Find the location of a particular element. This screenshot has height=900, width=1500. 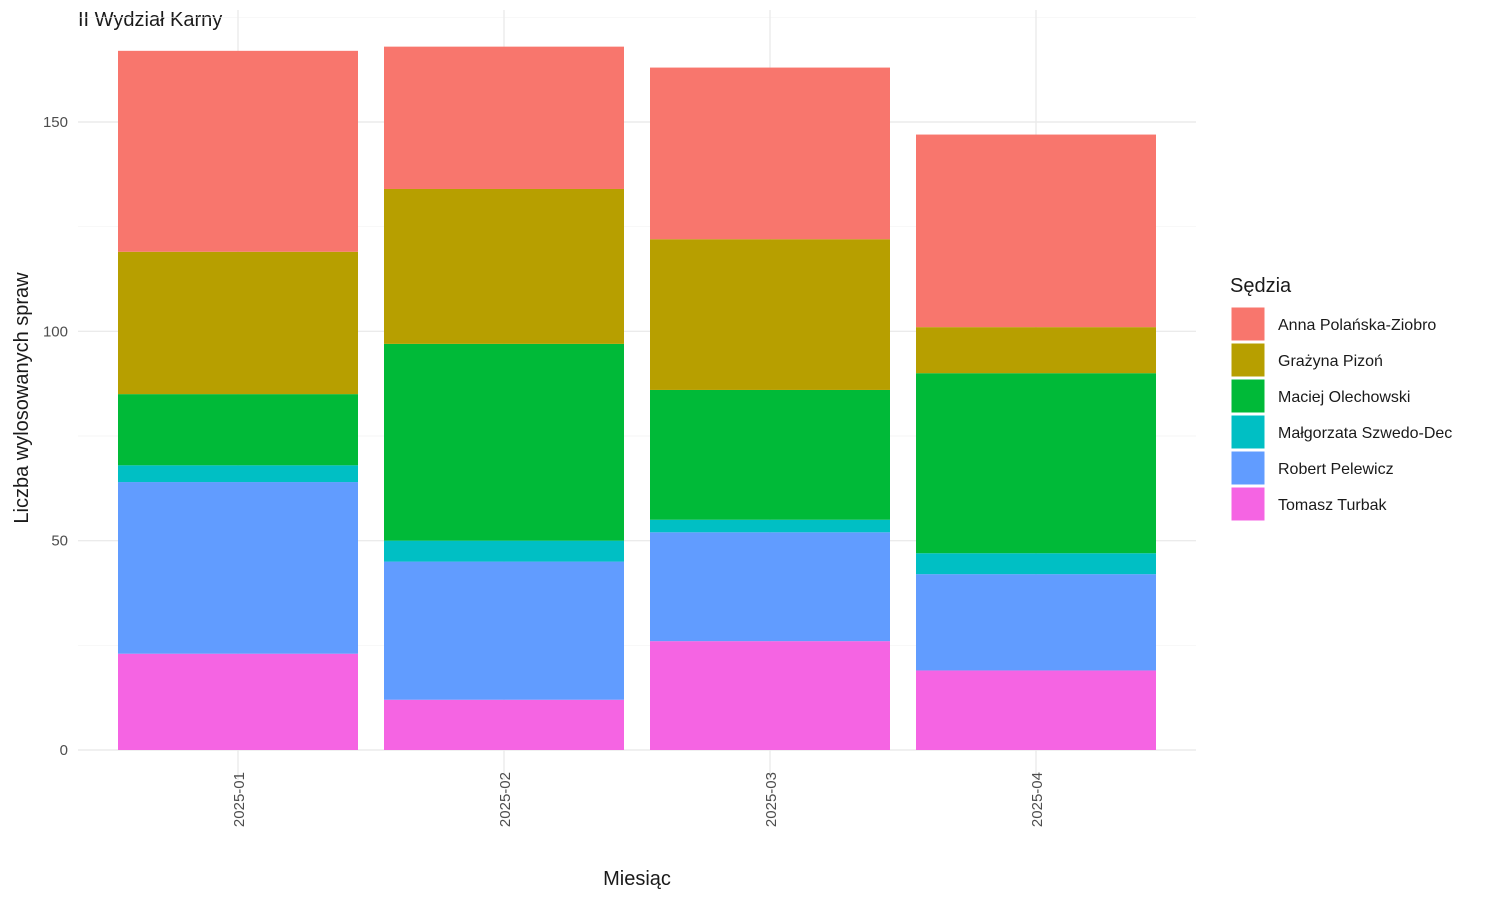

y-tick-label: 100 is located at coordinates (55, 331).